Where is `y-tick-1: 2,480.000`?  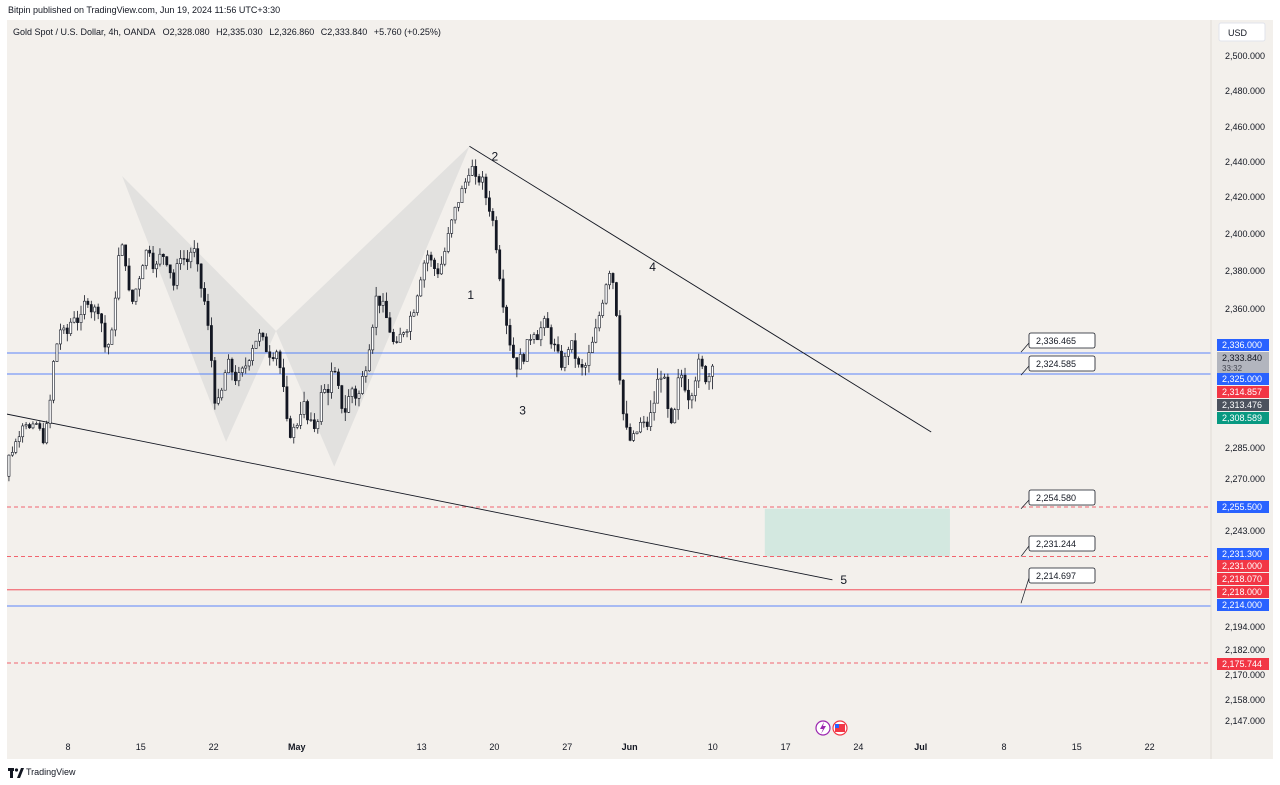 y-tick-1: 2,480.000 is located at coordinates (1245, 91).